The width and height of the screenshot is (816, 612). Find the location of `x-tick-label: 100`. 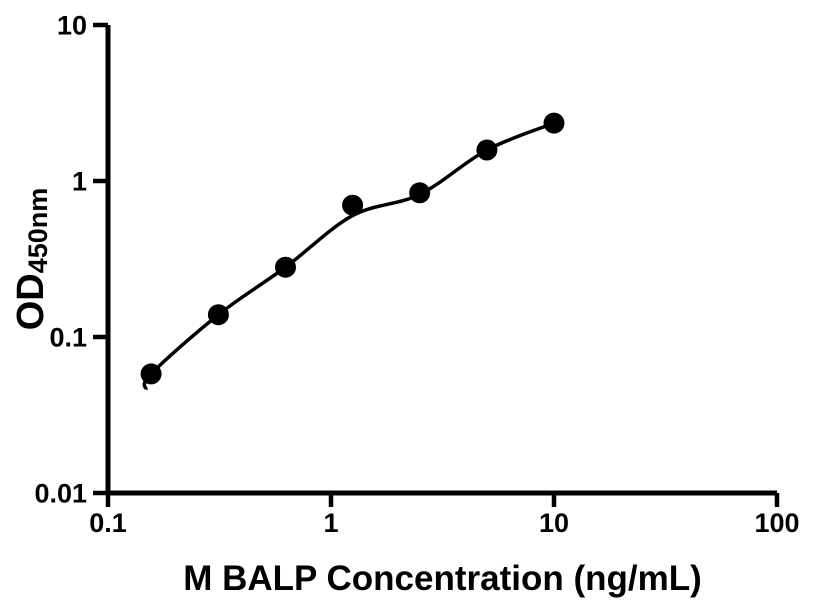

x-tick-label: 100 is located at coordinates (776, 523).